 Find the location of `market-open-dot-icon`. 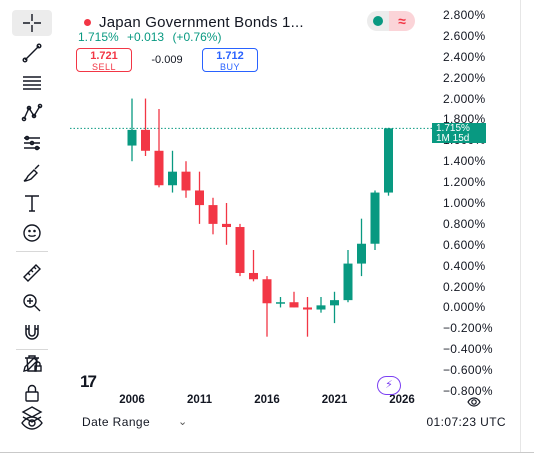

market-open-dot-icon is located at coordinates (378, 21).